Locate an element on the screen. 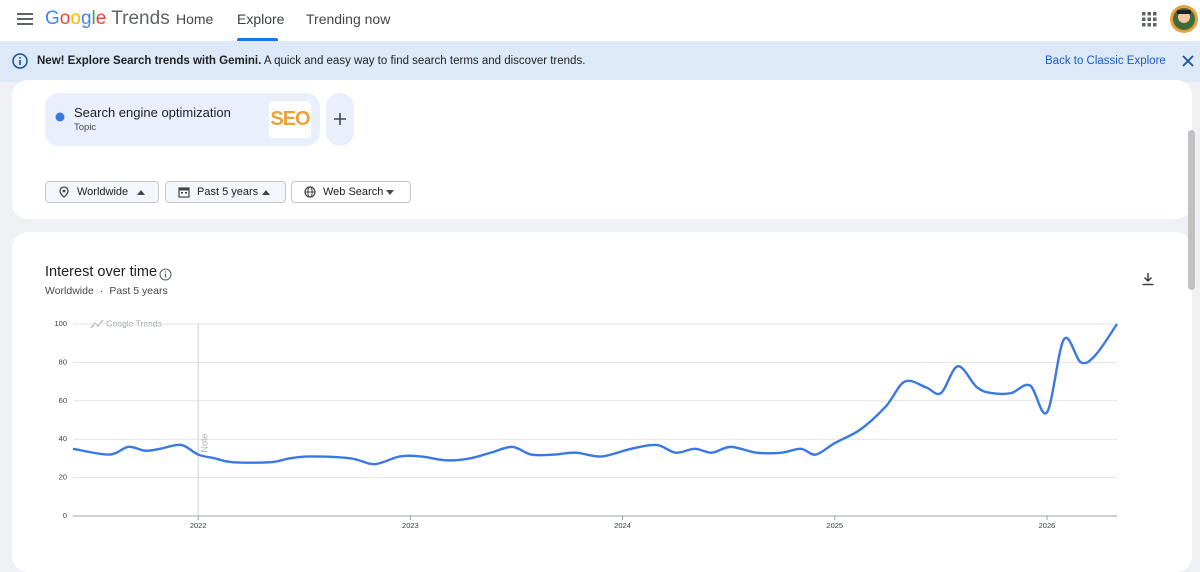 Image resolution: width=1200 pixels, height=572 pixels. subtitle-region: Worldwide is located at coordinates (69, 291).